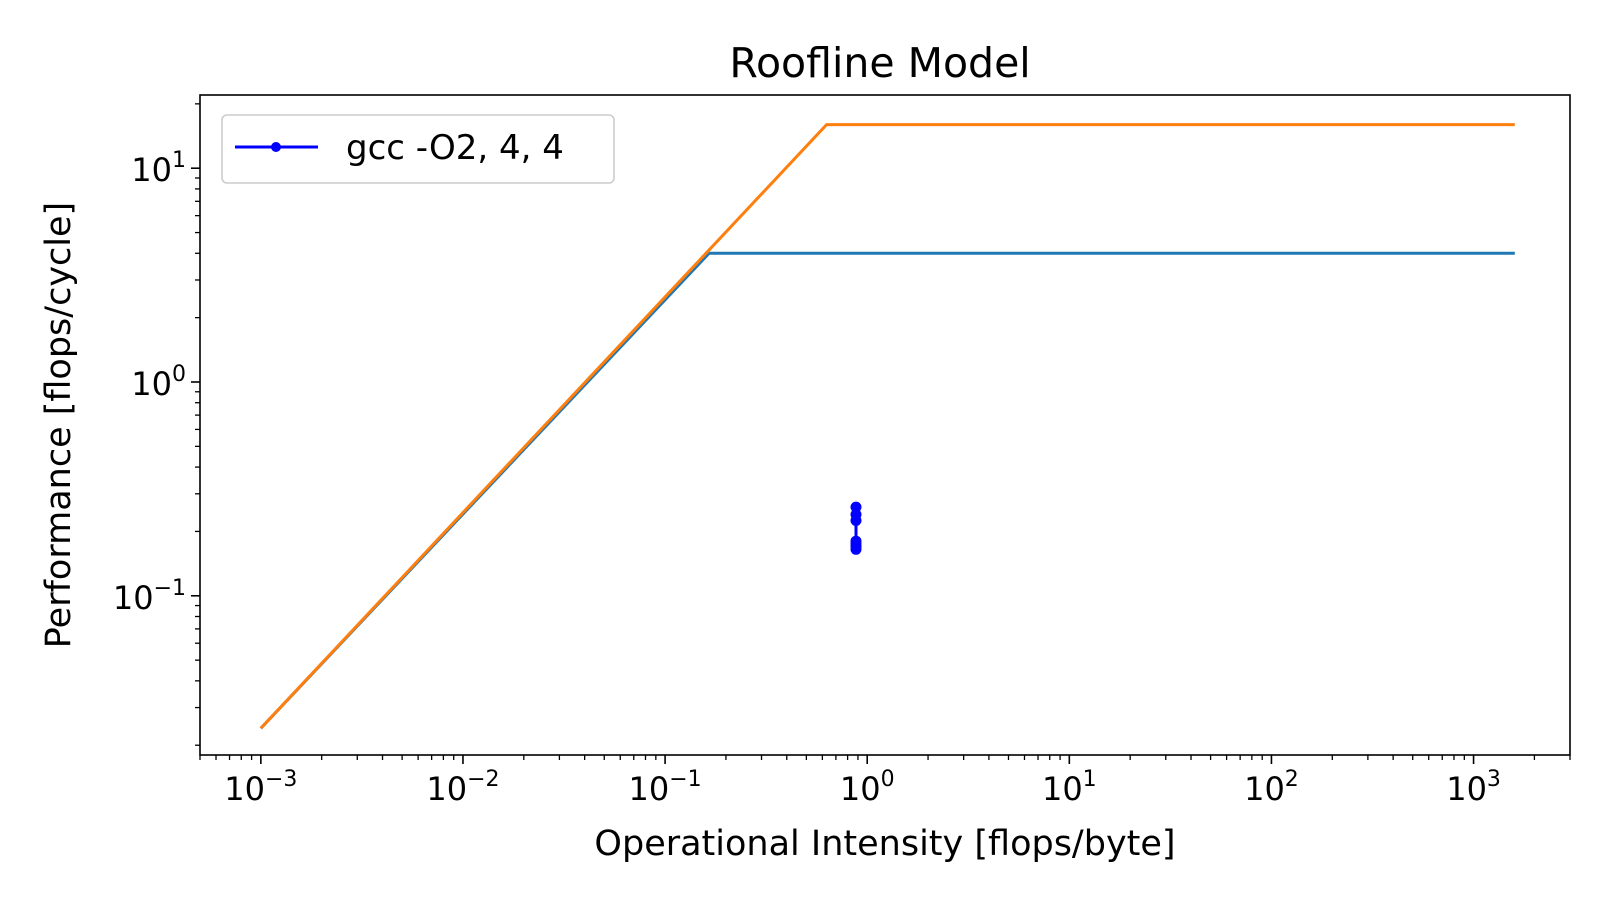  What do you see at coordinates (149, 596) in the screenshot?
I see `y-tick-label: 10⁻¹` at bounding box center [149, 596].